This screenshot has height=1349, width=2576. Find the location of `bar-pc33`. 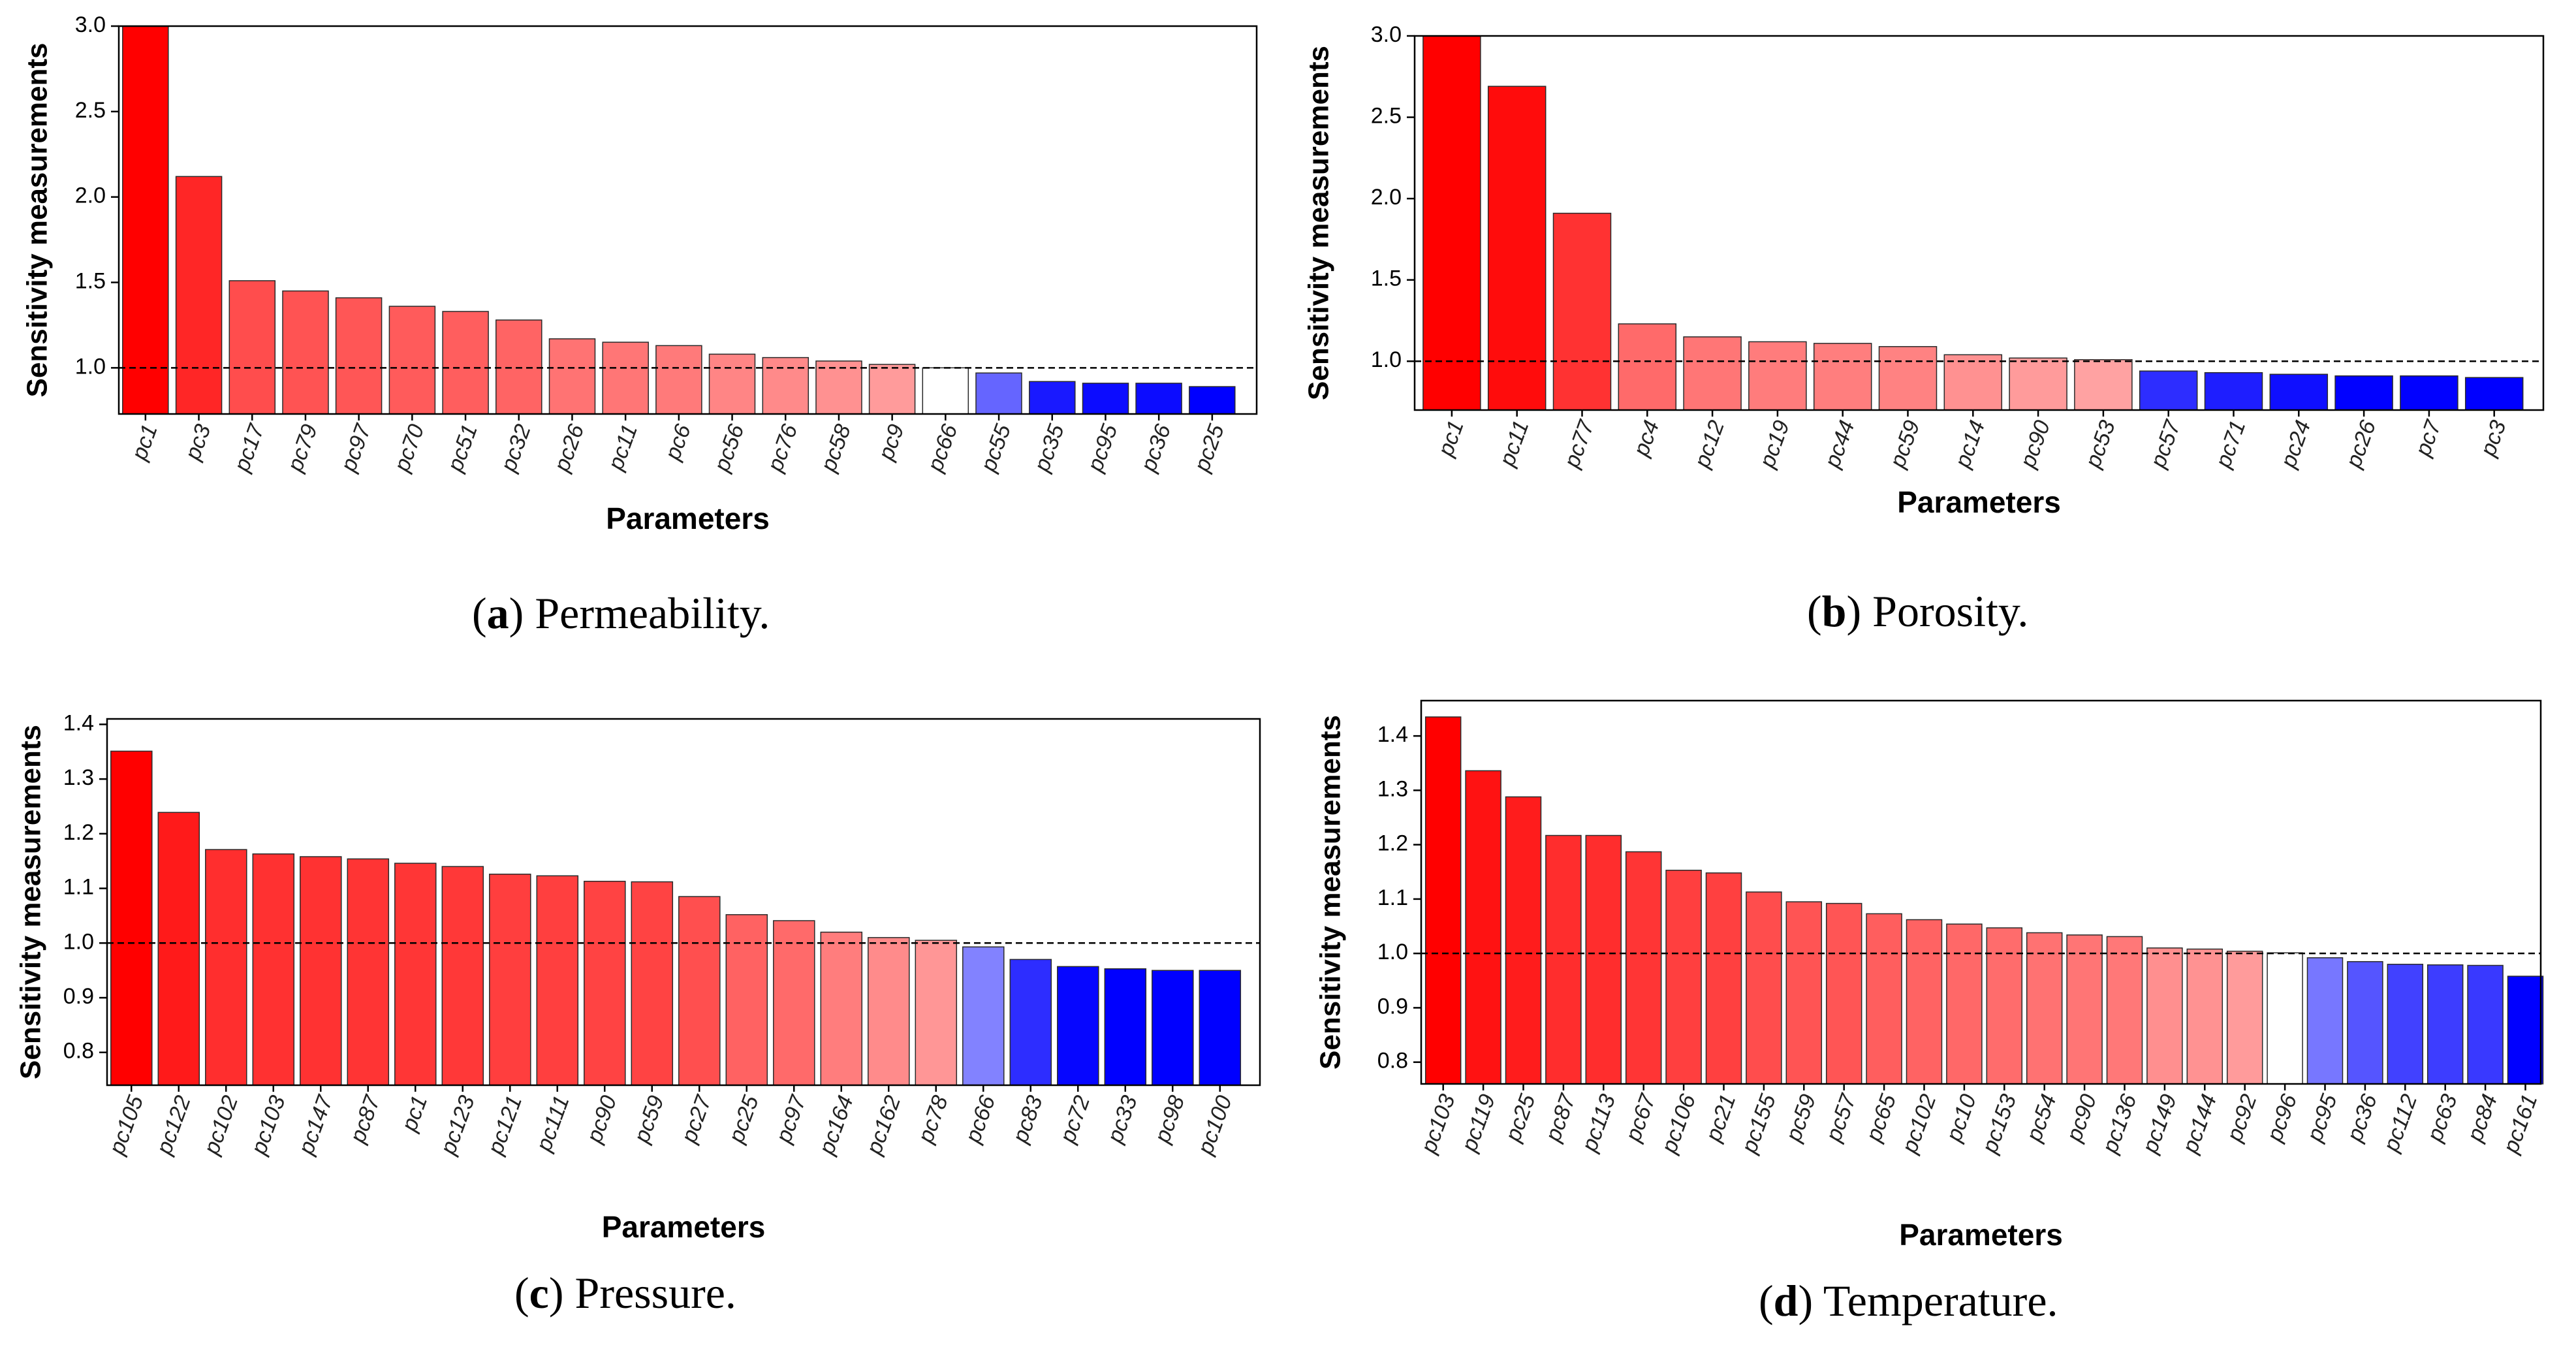

bar-pc33 is located at coordinates (1125, 1027).